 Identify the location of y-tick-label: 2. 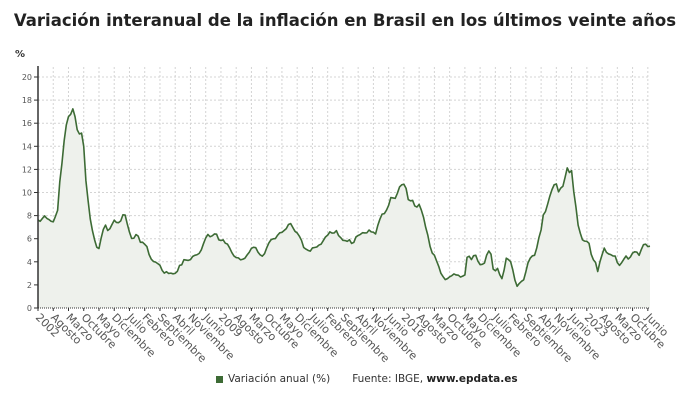
(29, 285).